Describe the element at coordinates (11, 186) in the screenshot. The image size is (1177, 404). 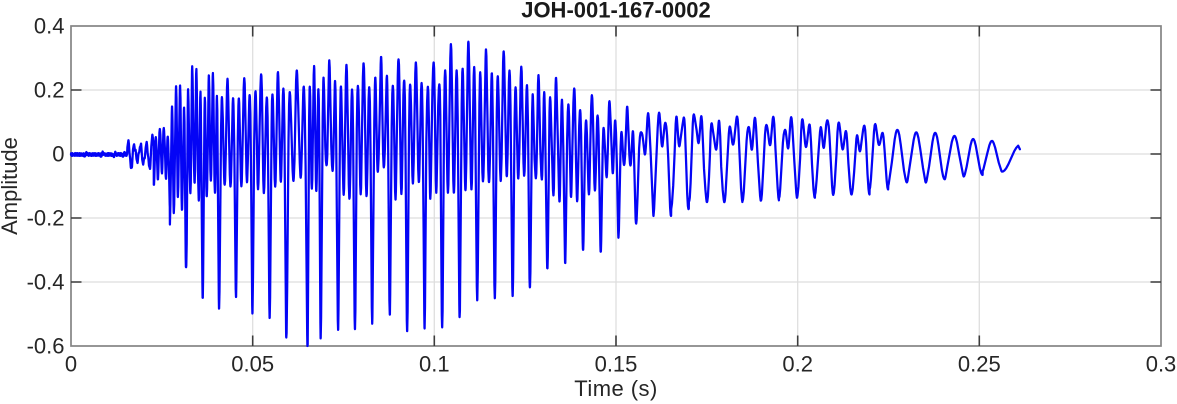
I see `svg-text: Amplitude` at that location.